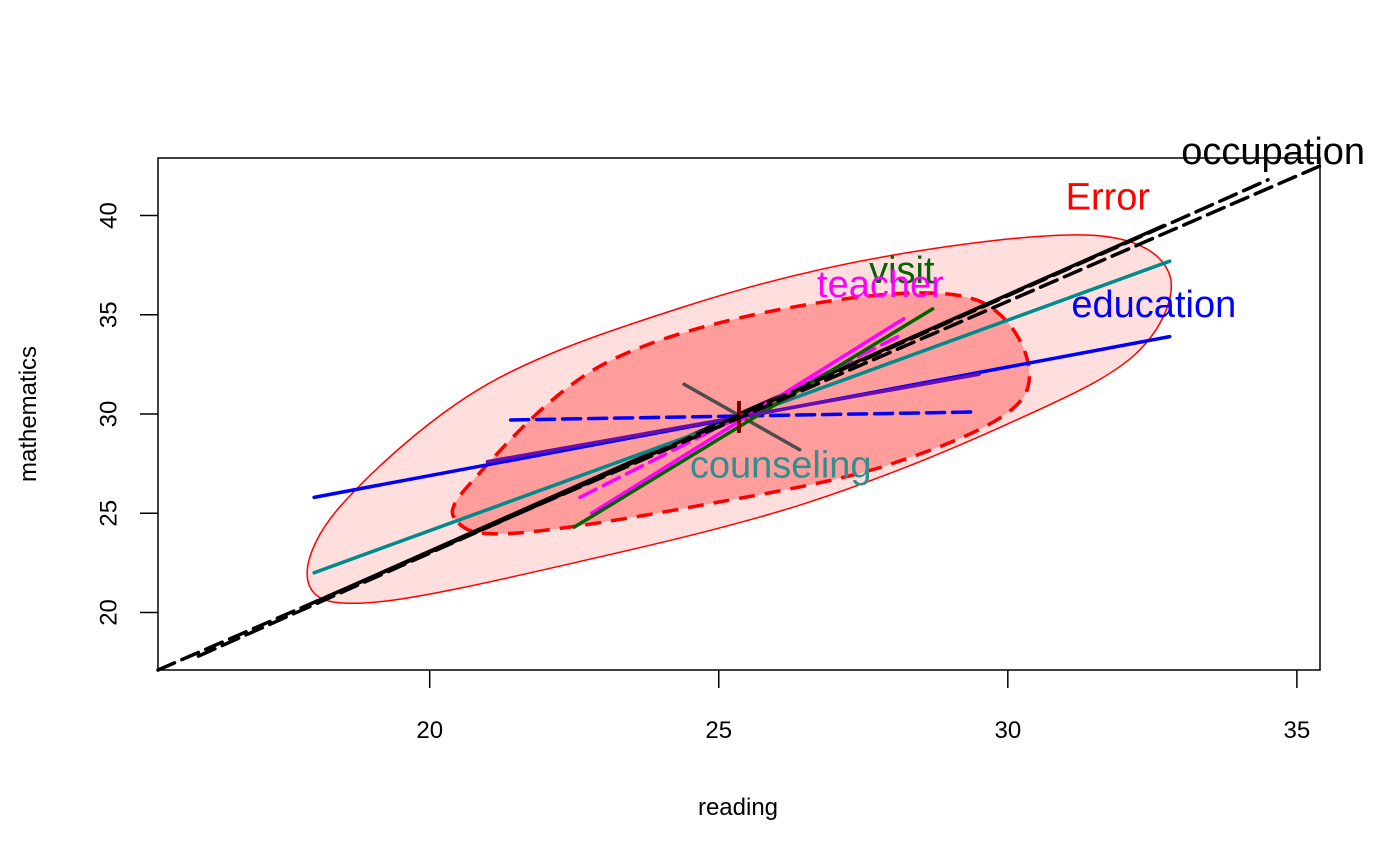 The width and height of the screenshot is (1400, 866). What do you see at coordinates (108, 612) in the screenshot?
I see `y-tick-label: 20` at bounding box center [108, 612].